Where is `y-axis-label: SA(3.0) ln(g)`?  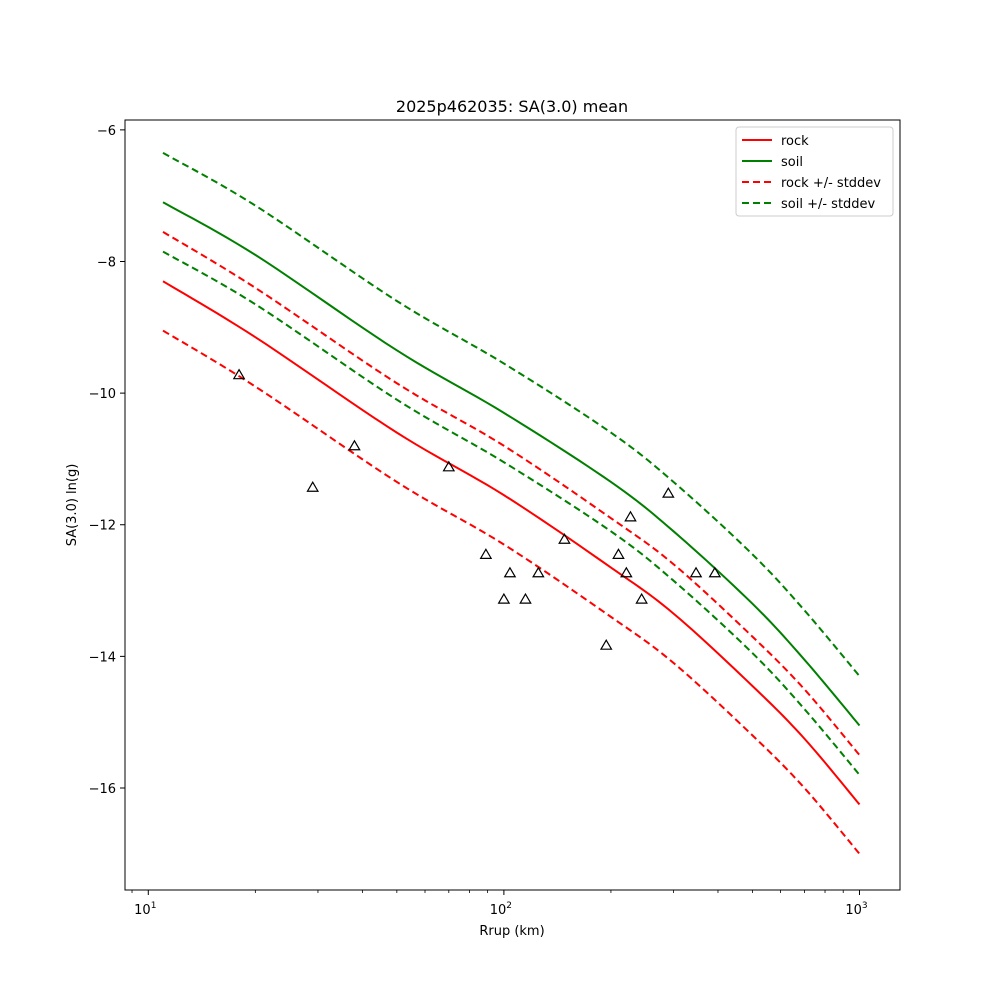
y-axis-label: SA(3.0) ln(g) is located at coordinates (72, 505).